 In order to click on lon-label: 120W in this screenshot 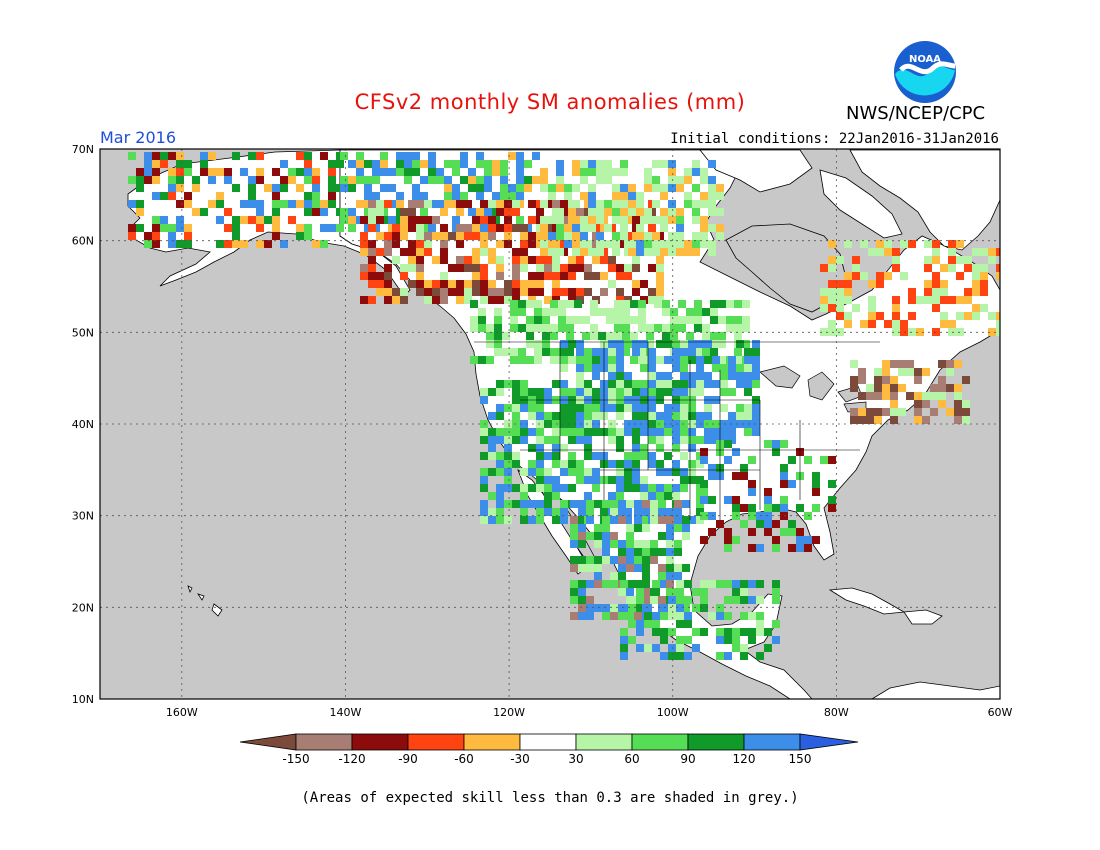, I will do `click(509, 712)`.